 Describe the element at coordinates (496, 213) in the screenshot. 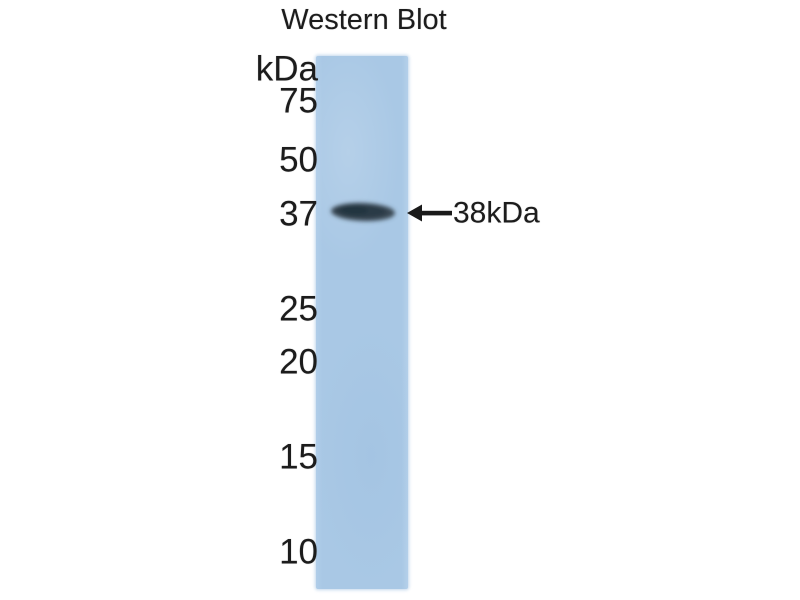

I see `band-weight-label: 38kDa` at that location.